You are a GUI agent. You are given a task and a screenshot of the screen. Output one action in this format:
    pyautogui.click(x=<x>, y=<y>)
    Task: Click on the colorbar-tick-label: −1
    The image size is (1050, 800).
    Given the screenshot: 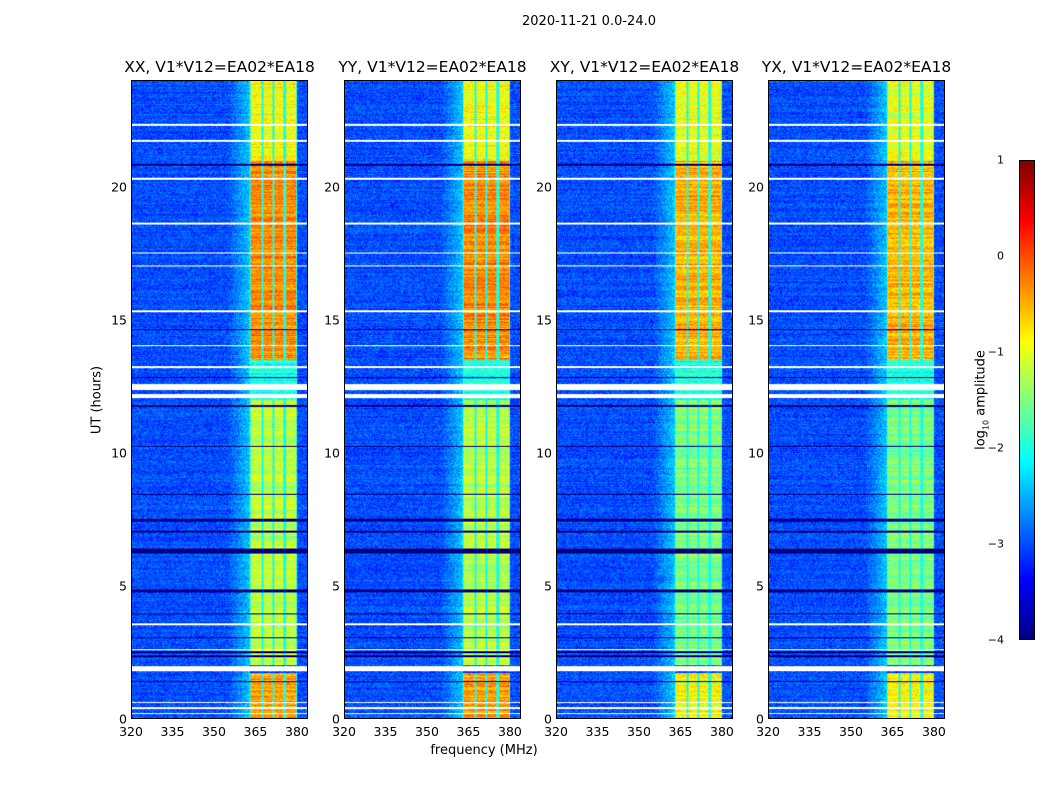 What is the action you would take?
    pyautogui.click(x=995, y=352)
    